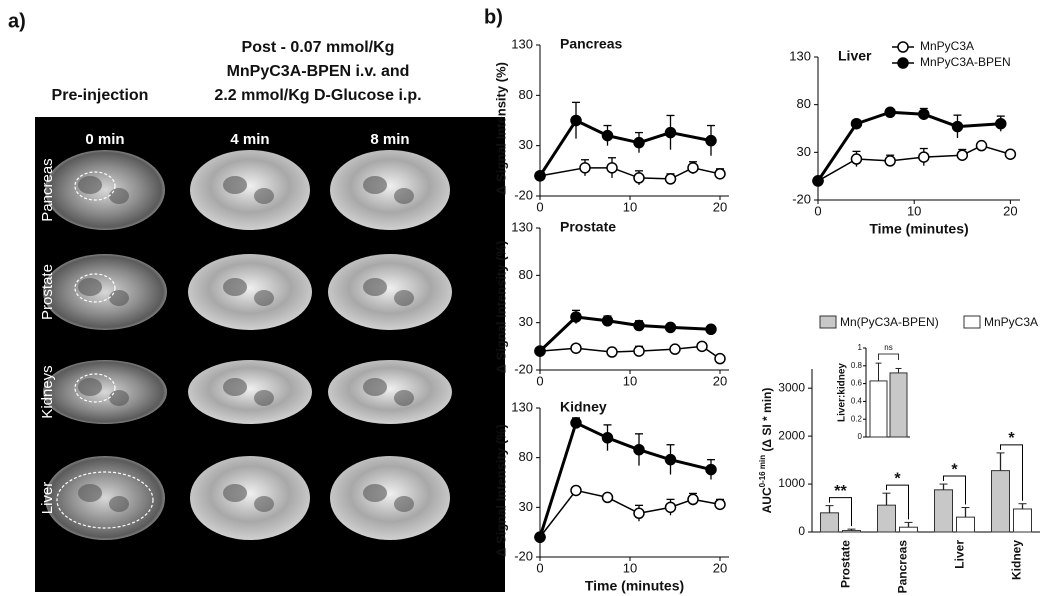 The width and height of the screenshot is (1050, 596). What do you see at coordinates (630, 352) in the screenshot?
I see `series-line` at bounding box center [630, 352].